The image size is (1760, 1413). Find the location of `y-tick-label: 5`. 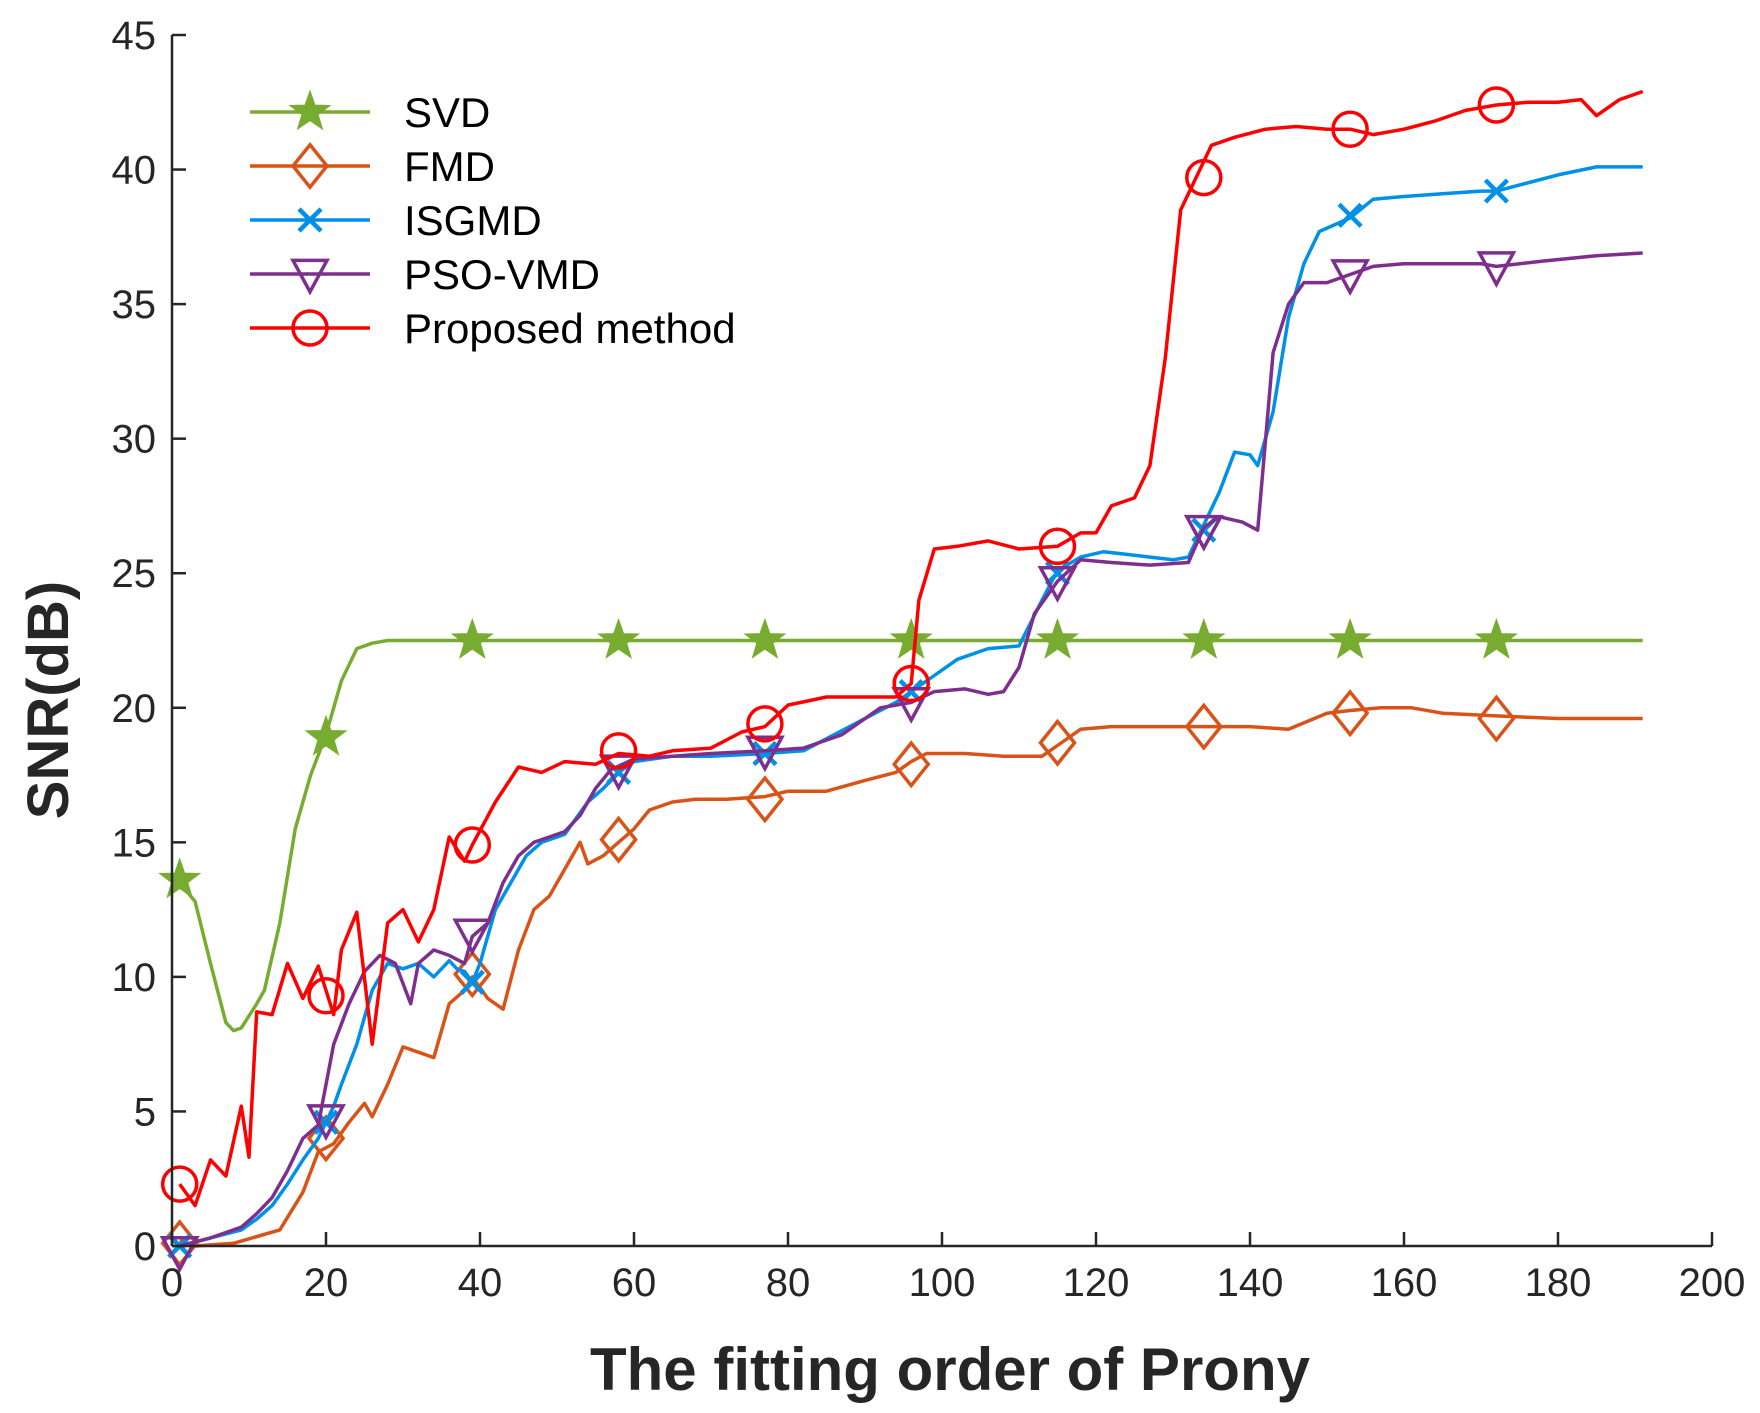

y-tick-label: 5 is located at coordinates (145, 1112).